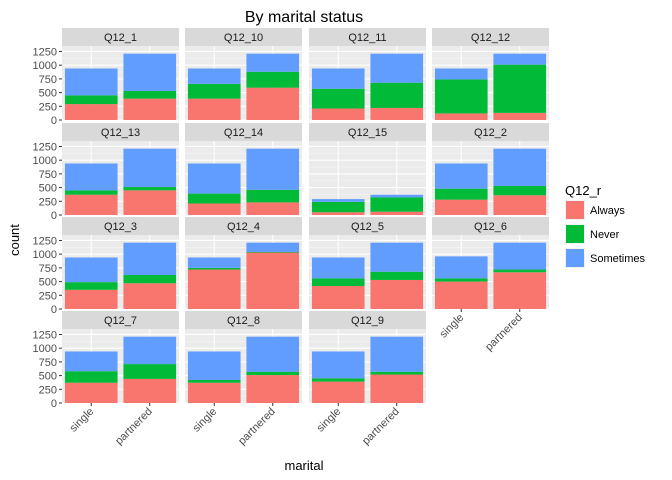  I want to click on y-tick-label: 1250, so click(45, 147).